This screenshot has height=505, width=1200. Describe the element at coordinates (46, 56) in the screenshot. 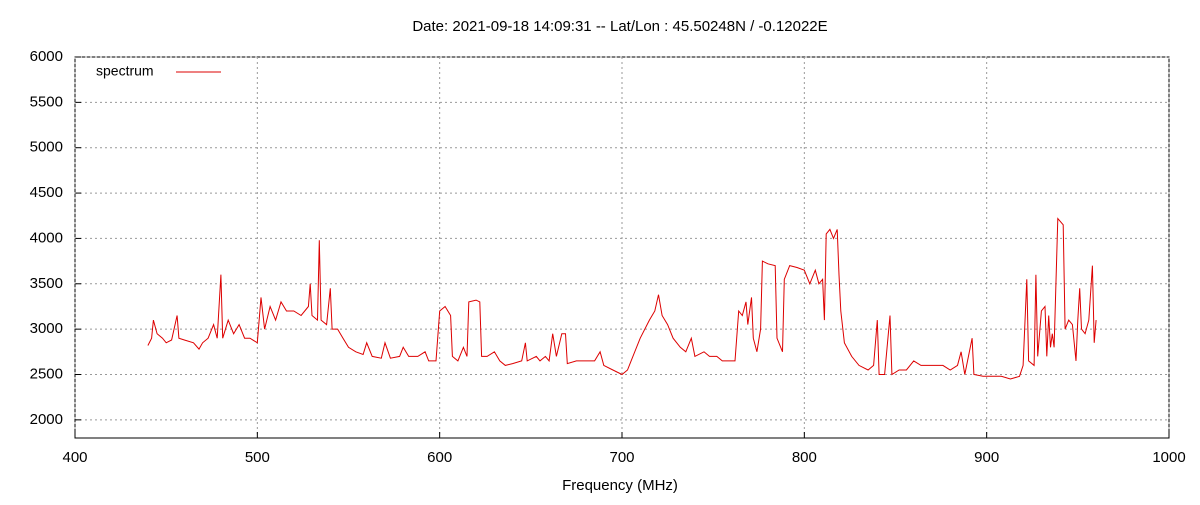

I see `y-tick-label: 6000` at that location.